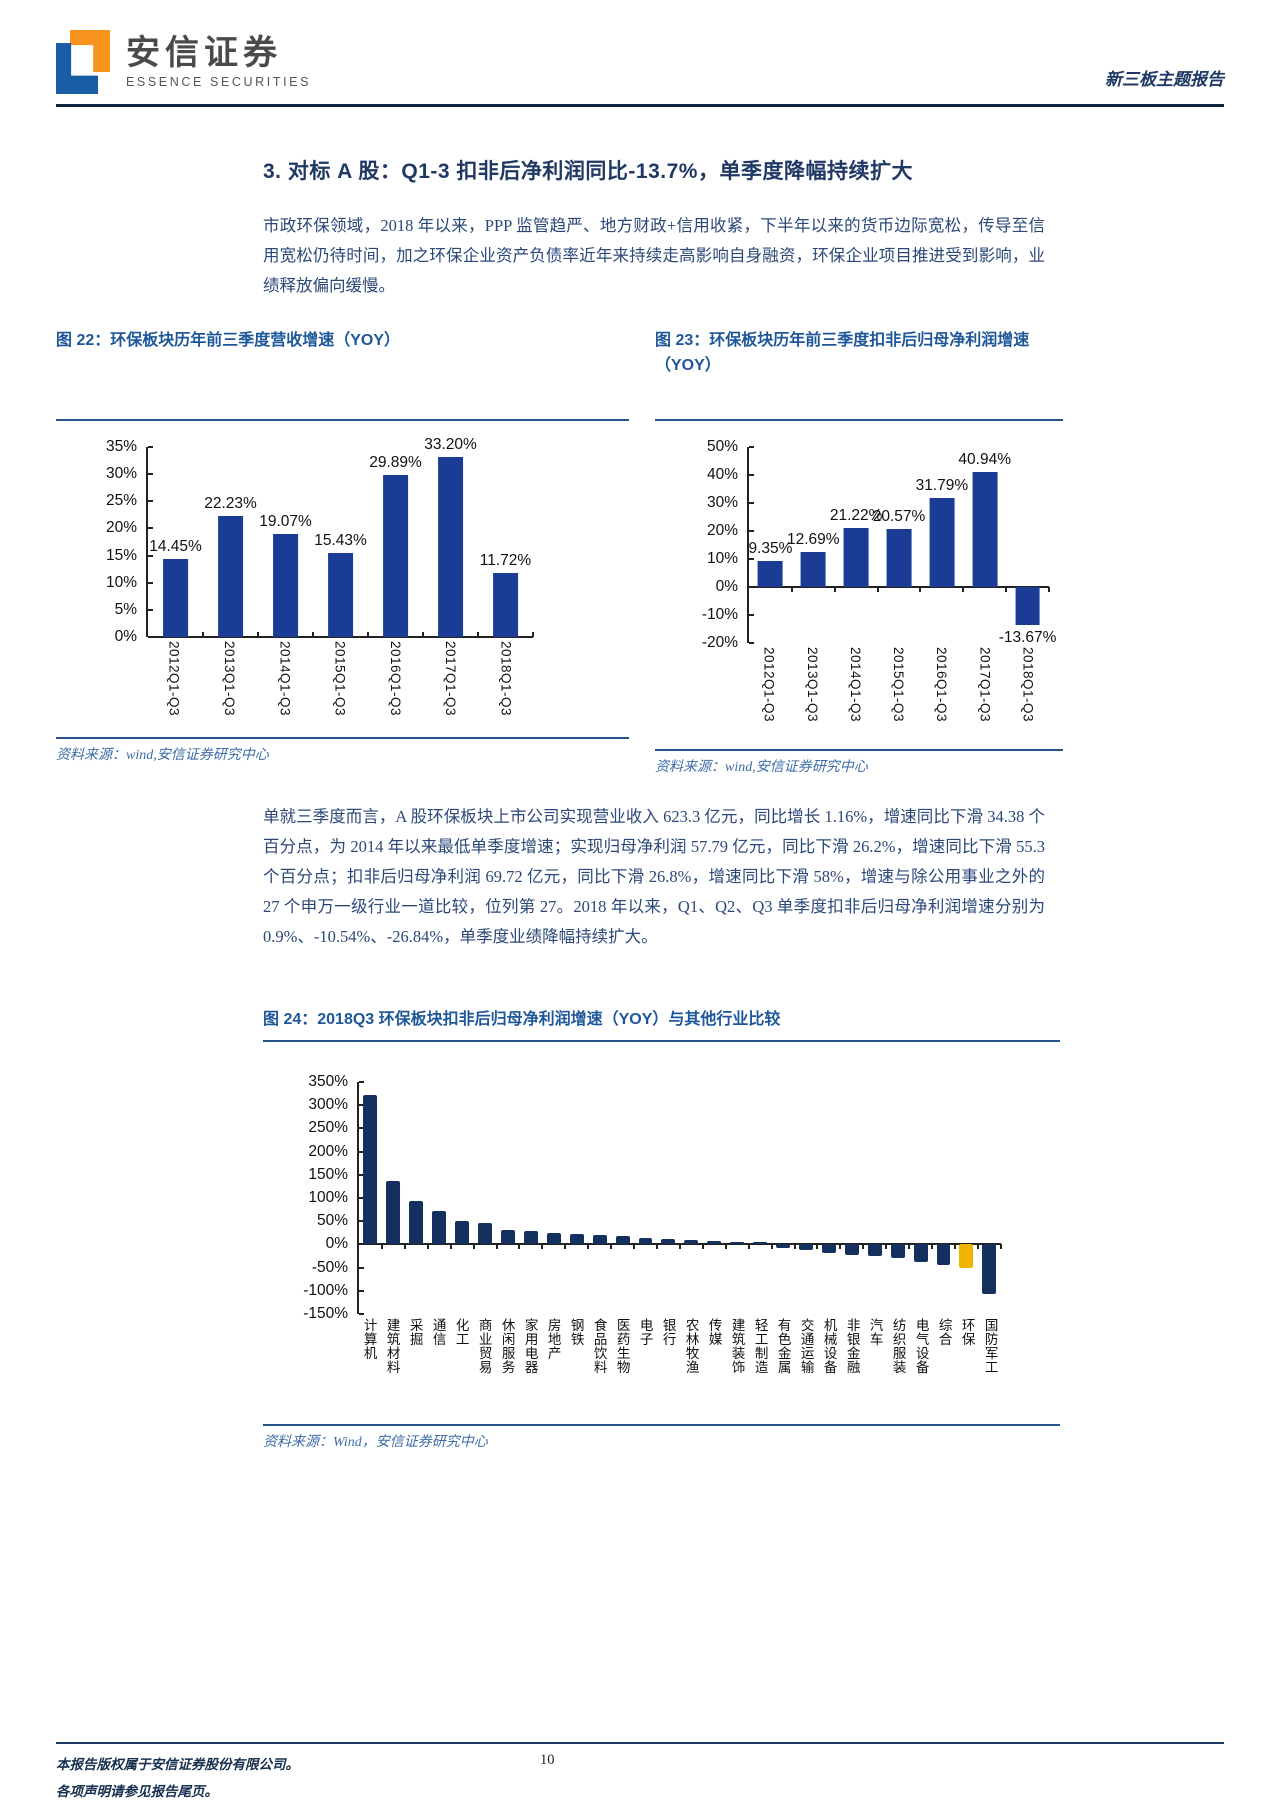  I want to click on x-axis-label: 2012Q1-Q3, so click(768, 694).